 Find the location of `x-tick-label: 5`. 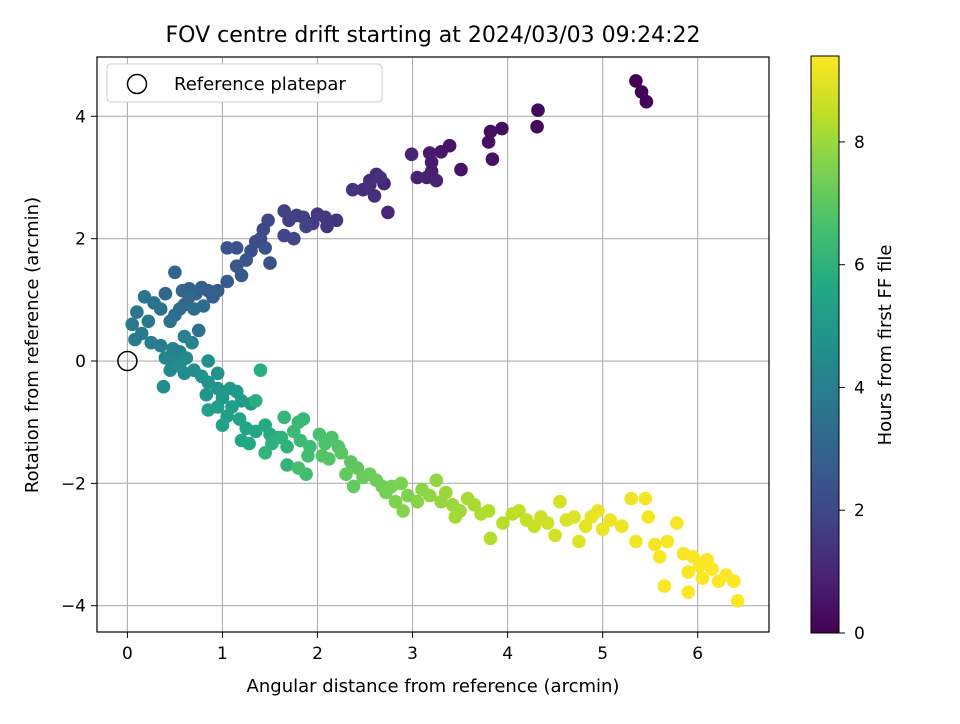

x-tick-label: 5 is located at coordinates (602, 654).